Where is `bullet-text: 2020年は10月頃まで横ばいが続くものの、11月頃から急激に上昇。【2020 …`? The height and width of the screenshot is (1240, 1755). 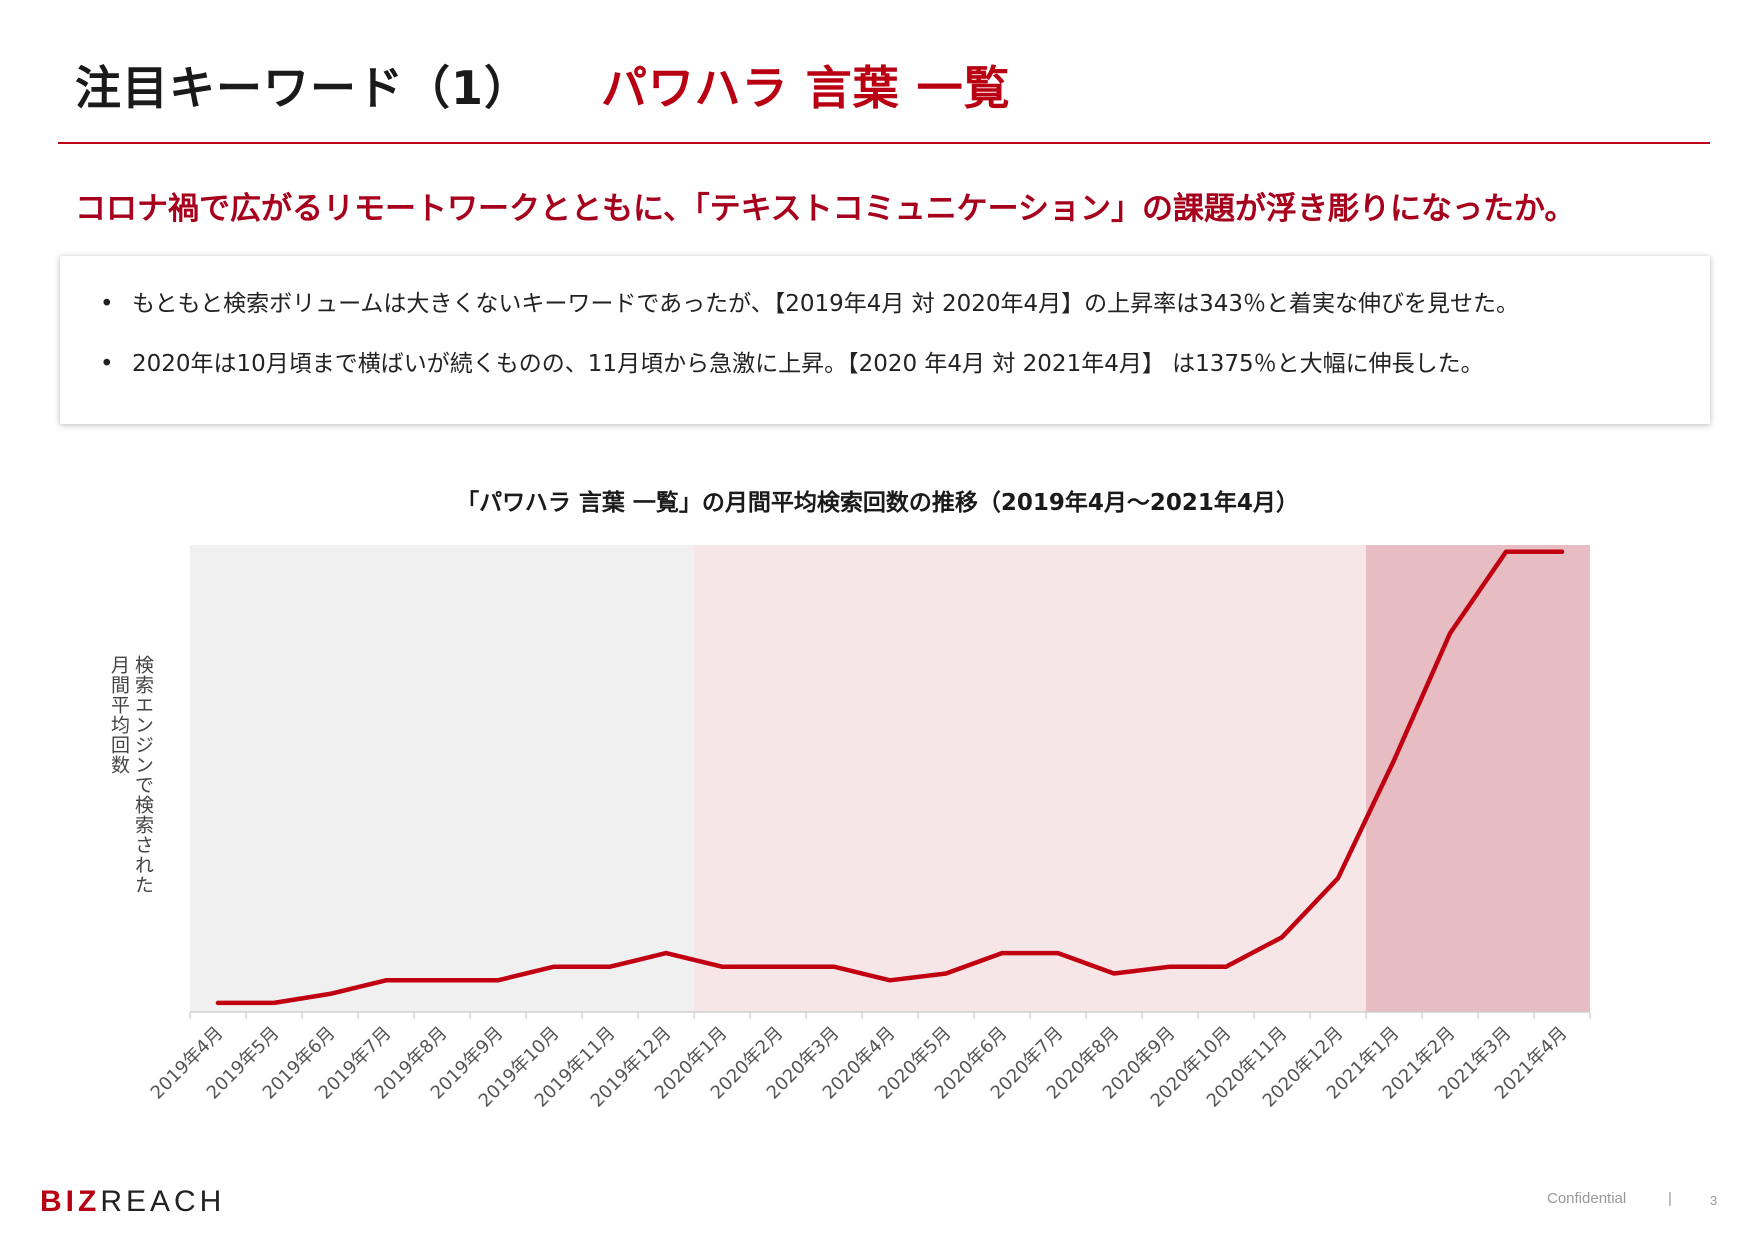
bullet-text: 2020年は10月頃まで横ばいが続くものの、11月頃から急激に上昇。【2020 … is located at coordinates (808, 364).